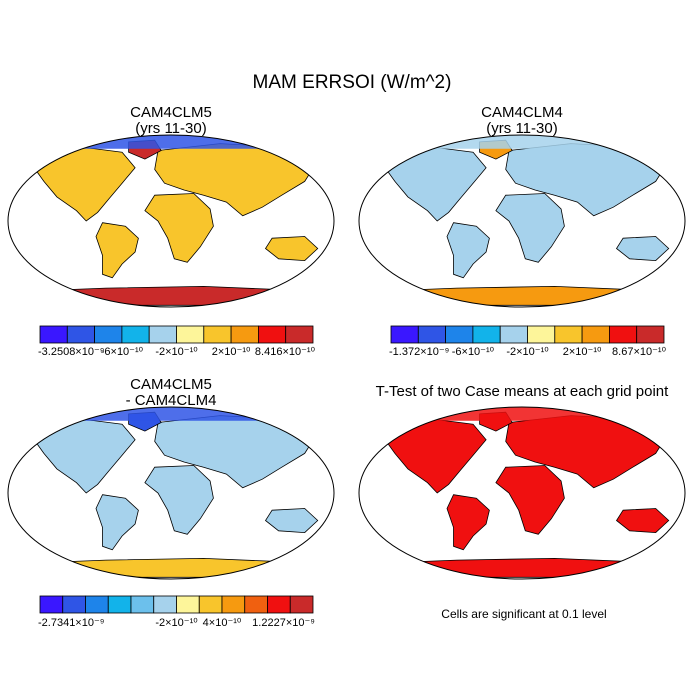  I want to click on map-panel-diff, so click(171, 493).